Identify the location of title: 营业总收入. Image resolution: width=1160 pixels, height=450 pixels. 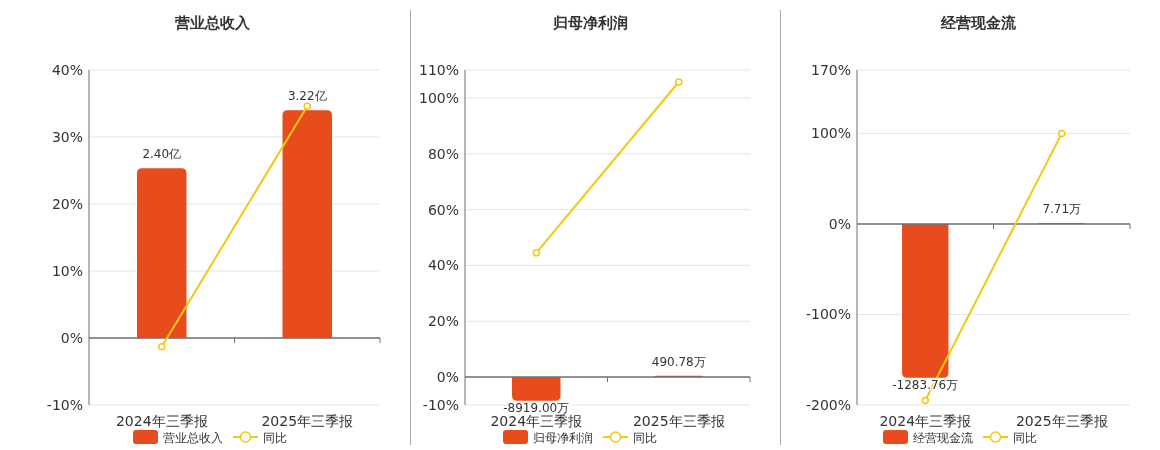
(212, 23).